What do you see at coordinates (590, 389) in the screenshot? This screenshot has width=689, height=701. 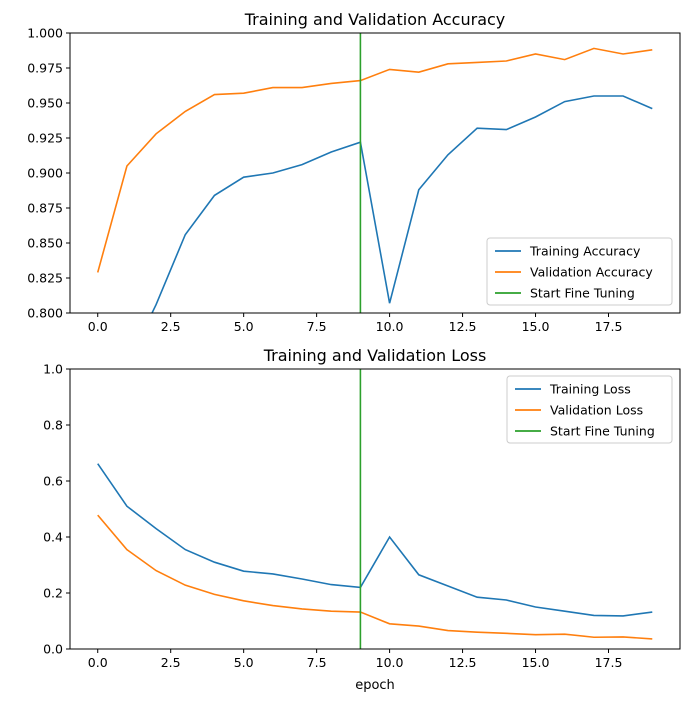 I see `legend-label: Training Loss` at bounding box center [590, 389].